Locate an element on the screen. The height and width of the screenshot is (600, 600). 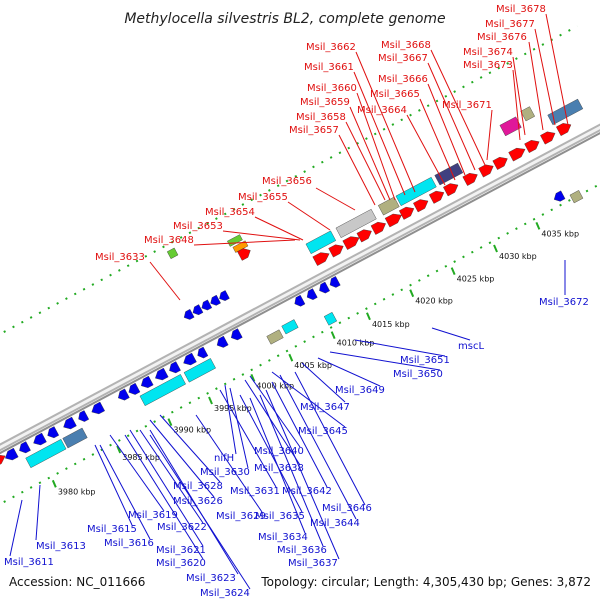
forward-gene-label: Msil_3633 is located at coordinates (120, 257).